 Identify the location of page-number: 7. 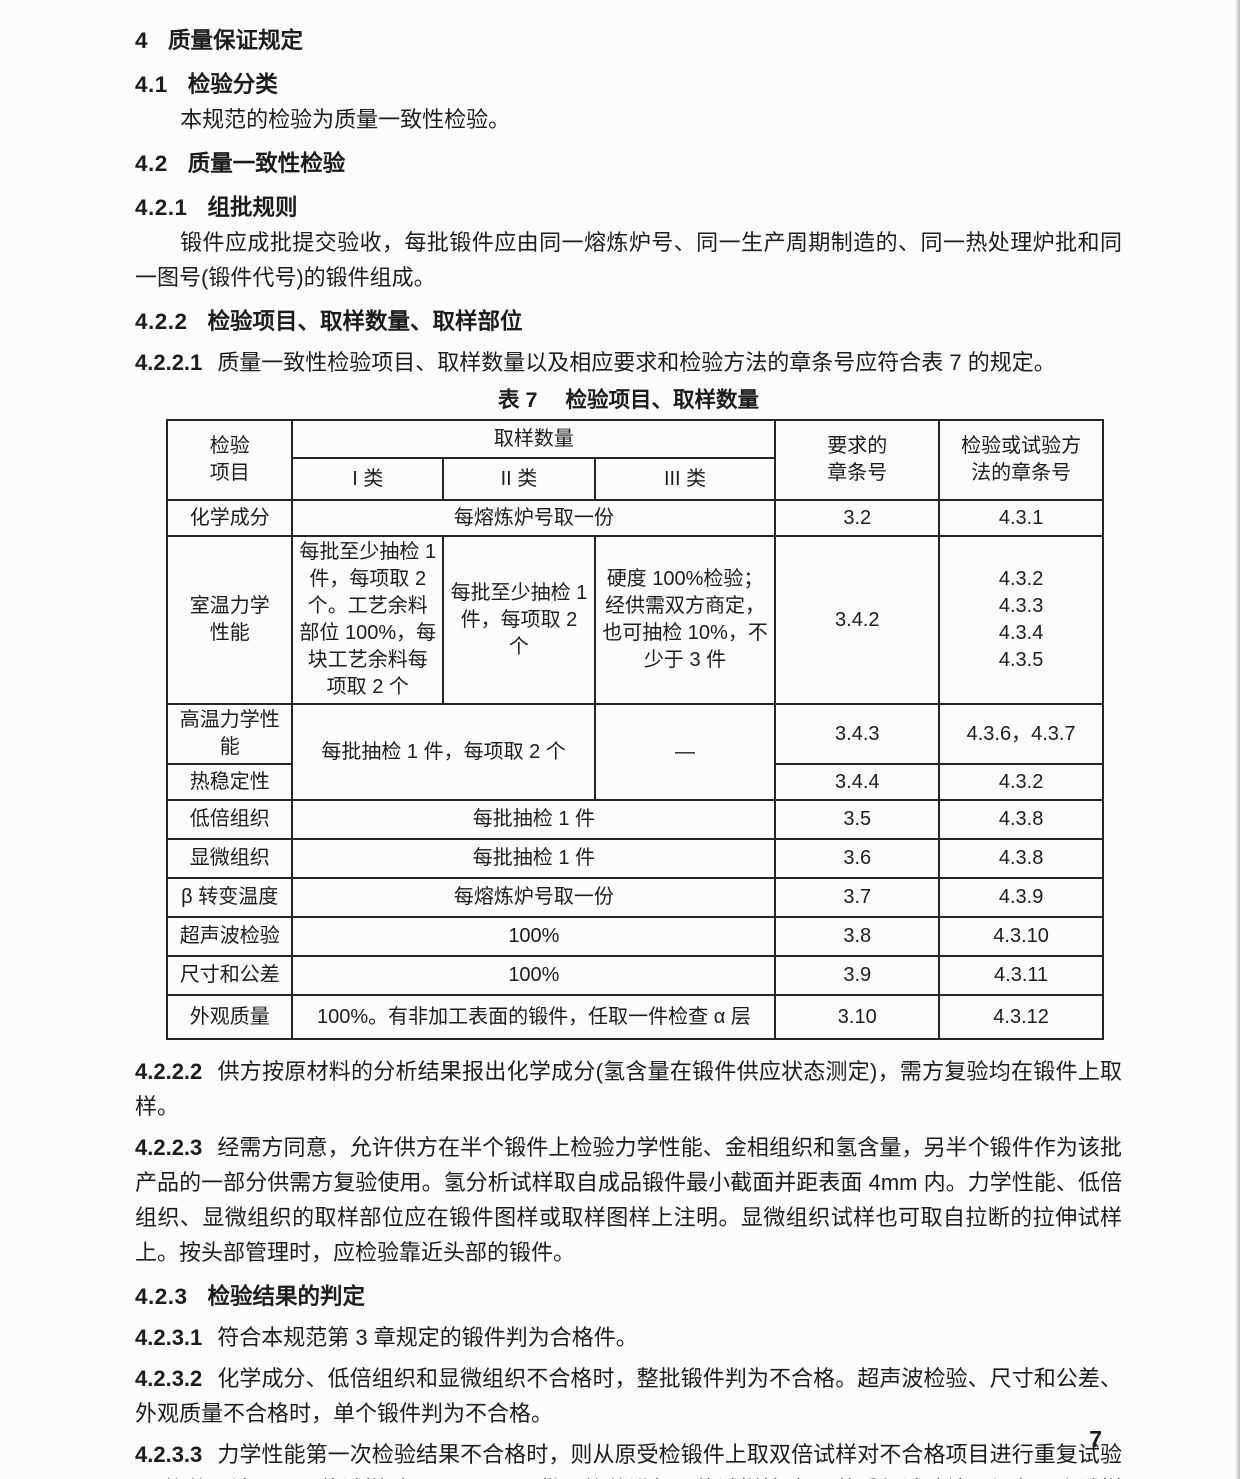
(1095, 1439).